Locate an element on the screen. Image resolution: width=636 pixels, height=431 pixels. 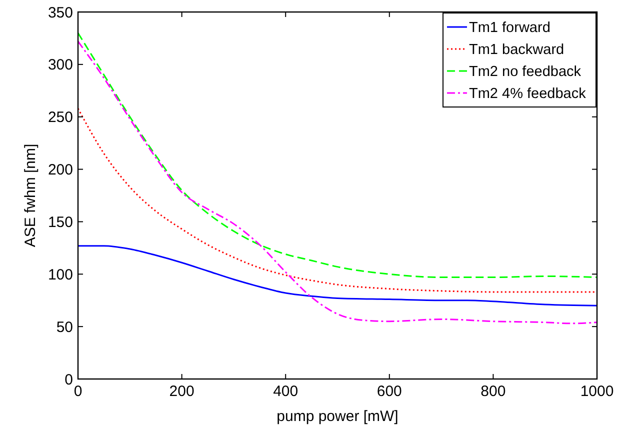
x-tick-label: 400 is located at coordinates (285, 391).